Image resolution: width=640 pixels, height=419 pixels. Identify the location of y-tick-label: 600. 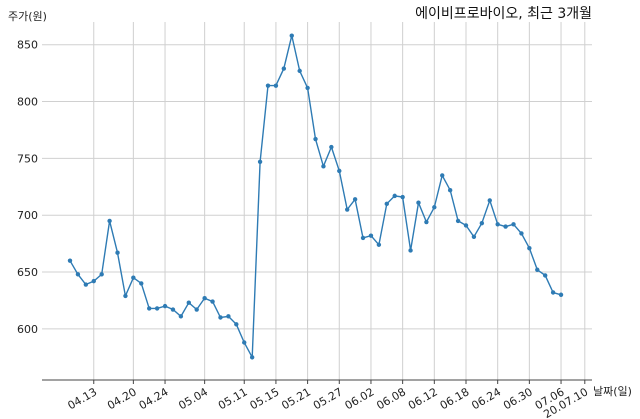
(27, 329).